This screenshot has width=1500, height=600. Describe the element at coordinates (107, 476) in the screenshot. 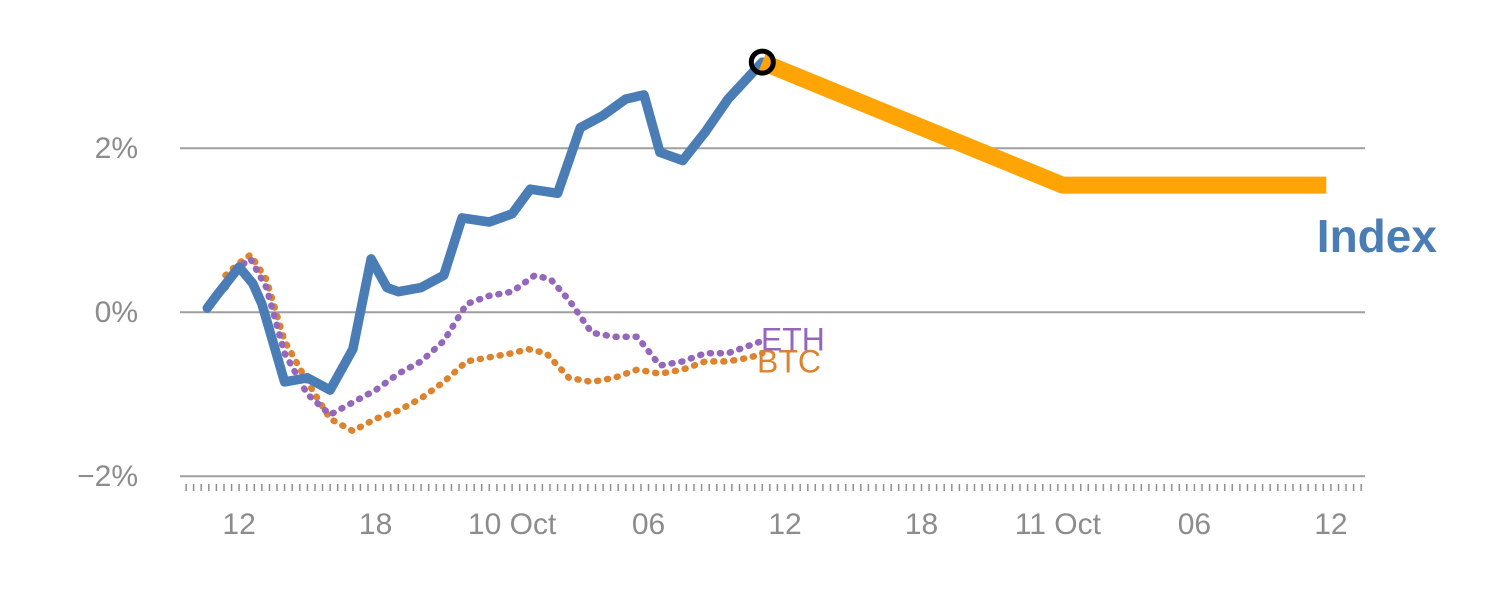

I see `y-tick-label: −2%` at that location.